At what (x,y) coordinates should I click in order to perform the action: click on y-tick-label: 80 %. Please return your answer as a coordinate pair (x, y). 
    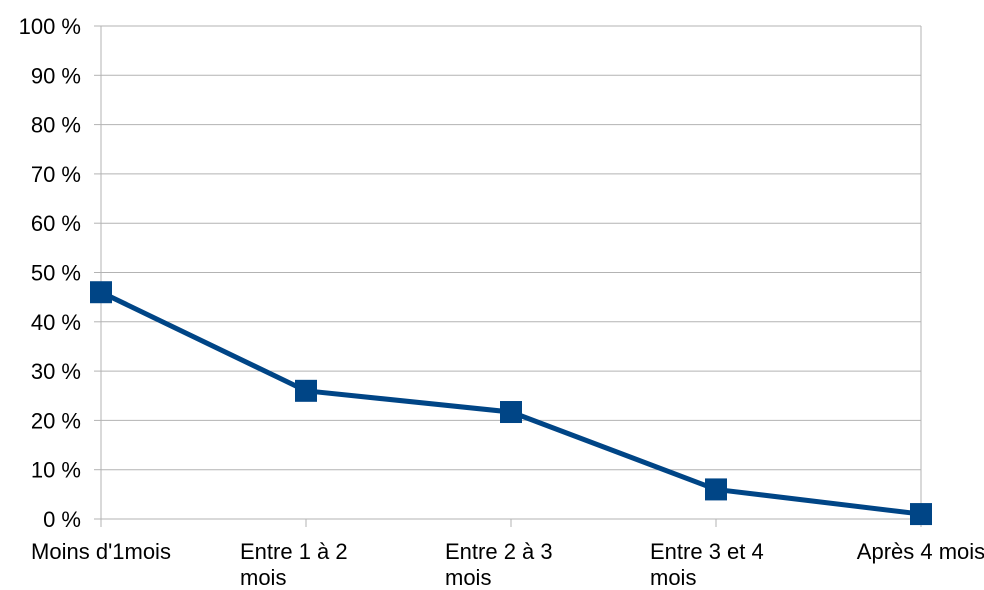
    Looking at the image, I should click on (56, 125).